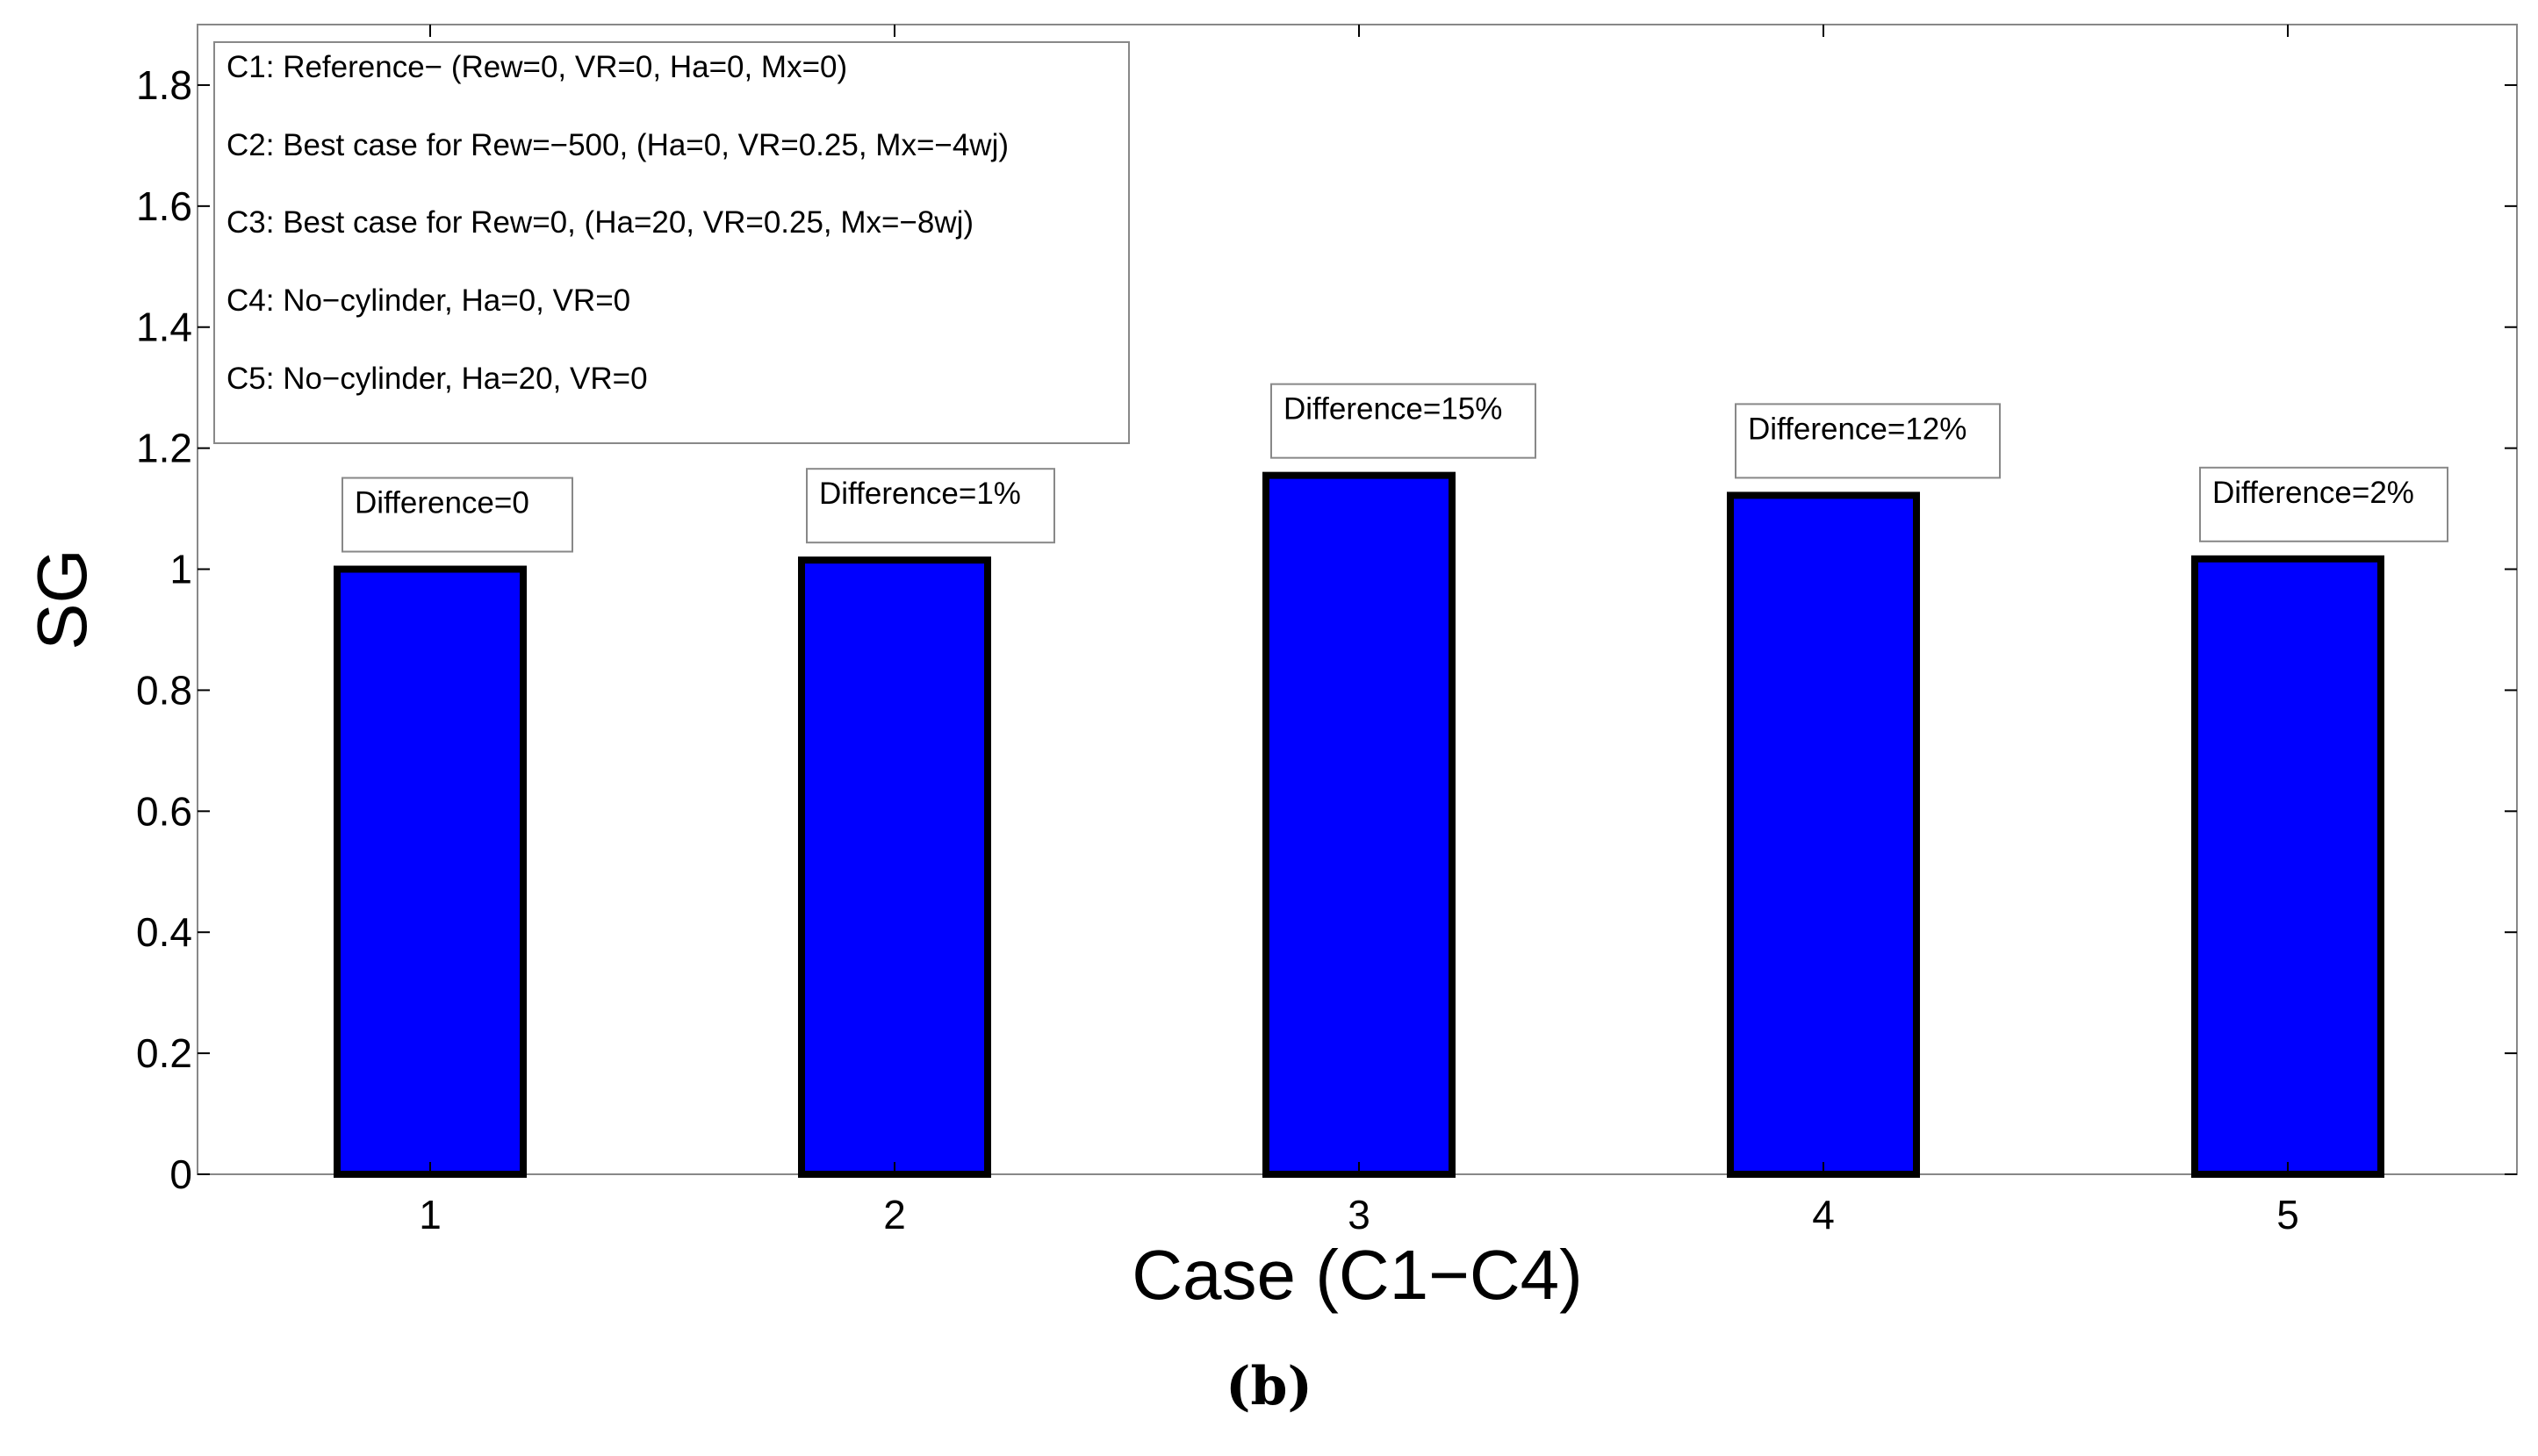 The width and height of the screenshot is (2538, 1456). What do you see at coordinates (1357, 1275) in the screenshot?
I see `x-axis-label: Case (C1−C4)` at bounding box center [1357, 1275].